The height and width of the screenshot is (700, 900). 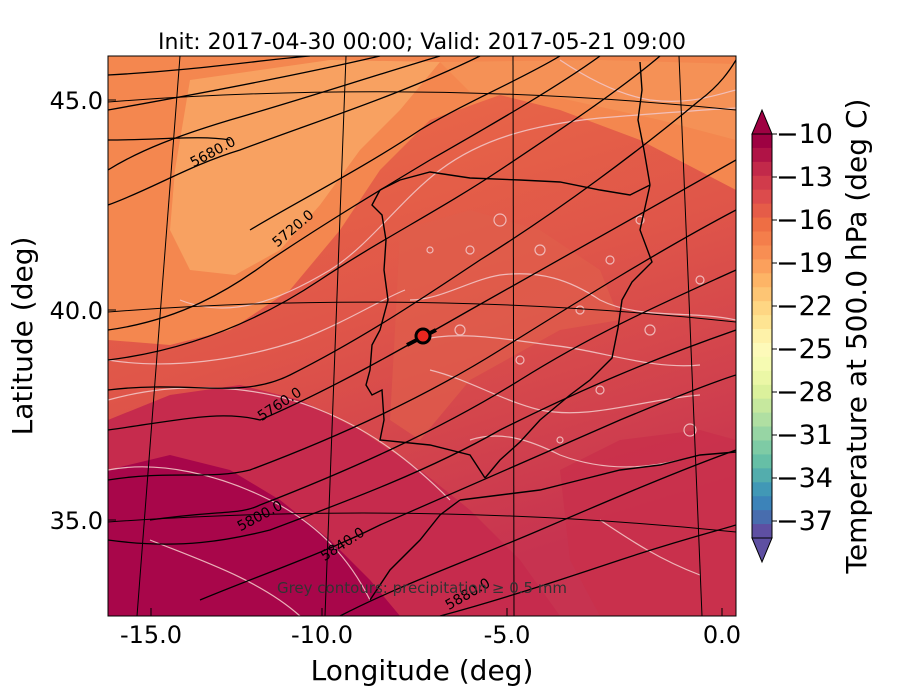 I want to click on colorbar-steps, so click(x=762, y=336).